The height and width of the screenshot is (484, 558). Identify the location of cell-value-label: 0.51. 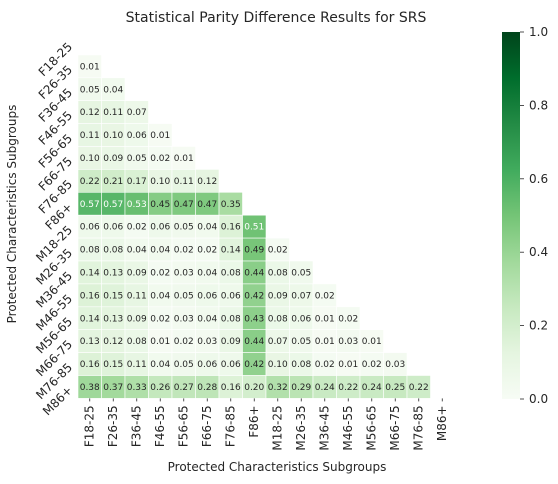
(254, 228).